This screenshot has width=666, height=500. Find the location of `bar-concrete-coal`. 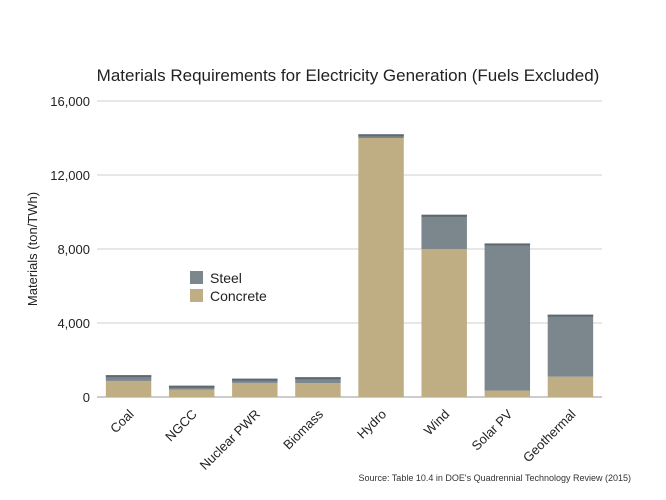

bar-concrete-coal is located at coordinates (128, 388).